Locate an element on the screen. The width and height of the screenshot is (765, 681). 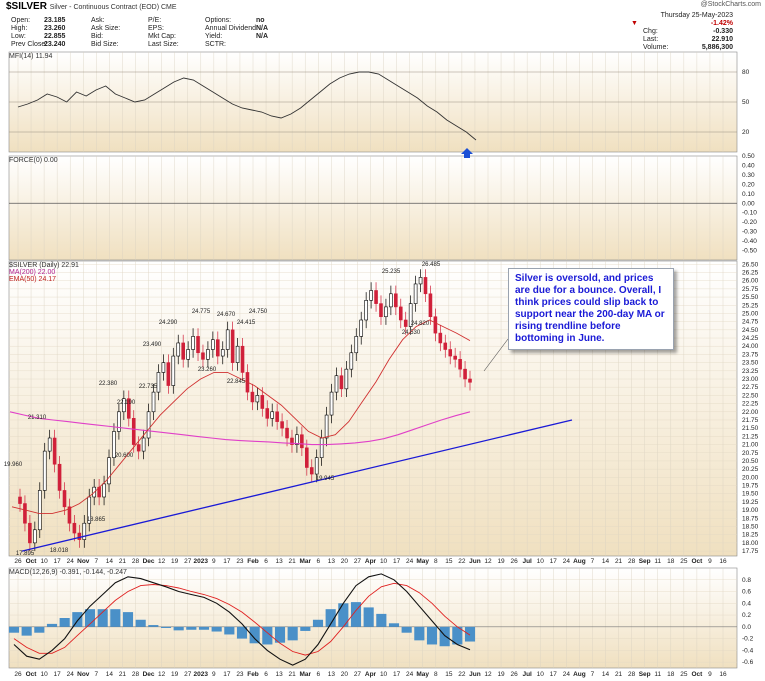
x-tick-label: 20 is located at coordinates (345, 674).